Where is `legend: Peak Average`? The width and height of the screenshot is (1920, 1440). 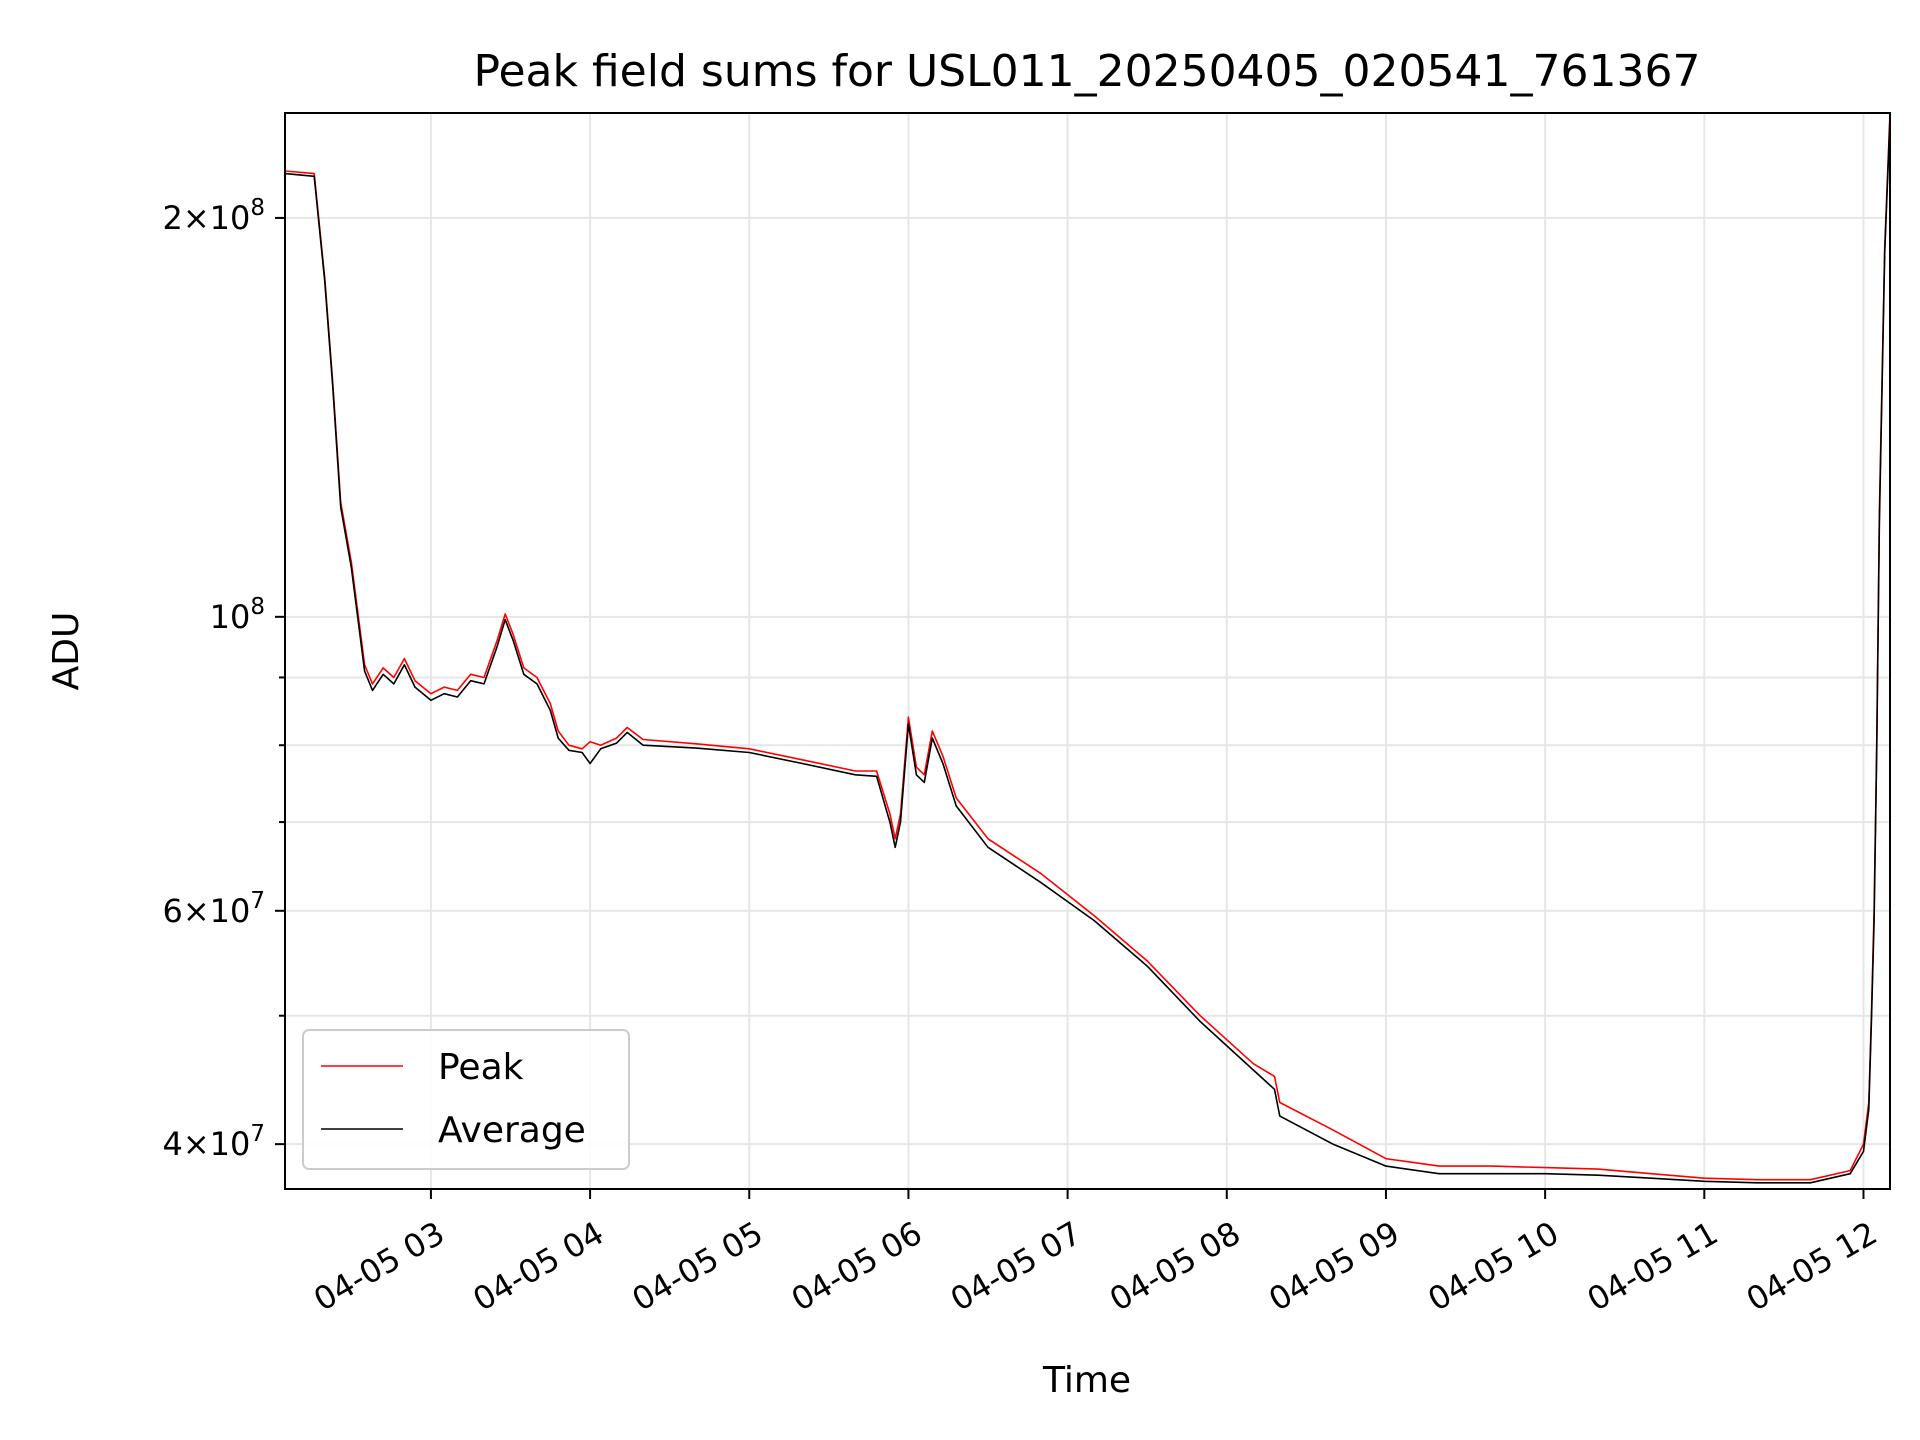 legend: Peak Average is located at coordinates (466, 1099).